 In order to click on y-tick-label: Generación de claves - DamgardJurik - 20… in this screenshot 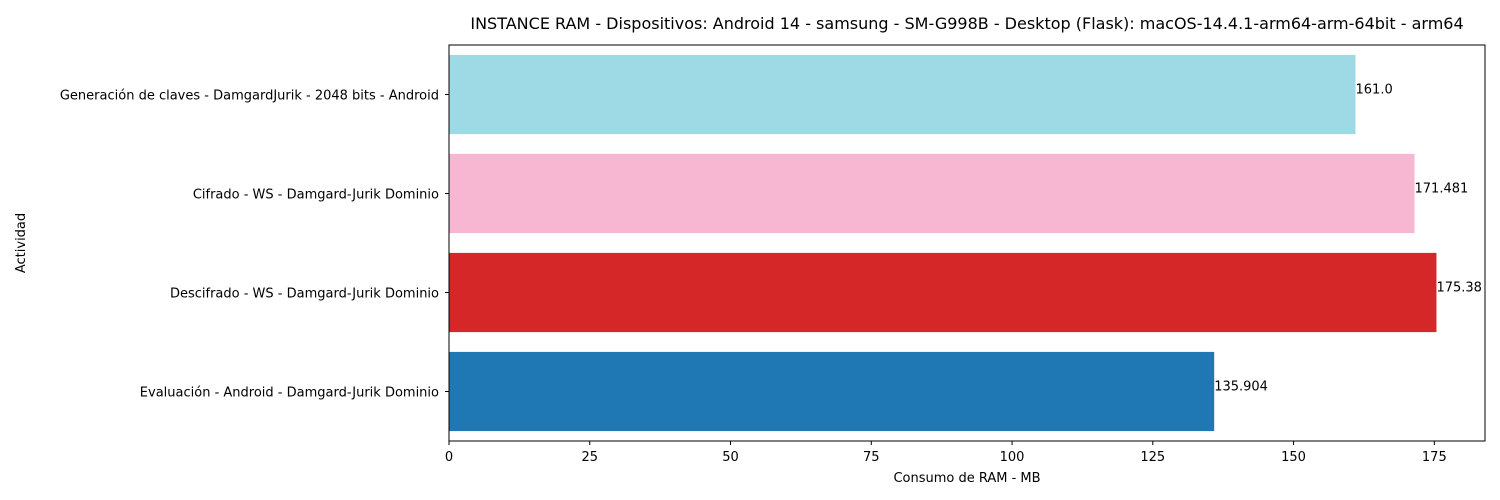, I will do `click(249, 96)`.